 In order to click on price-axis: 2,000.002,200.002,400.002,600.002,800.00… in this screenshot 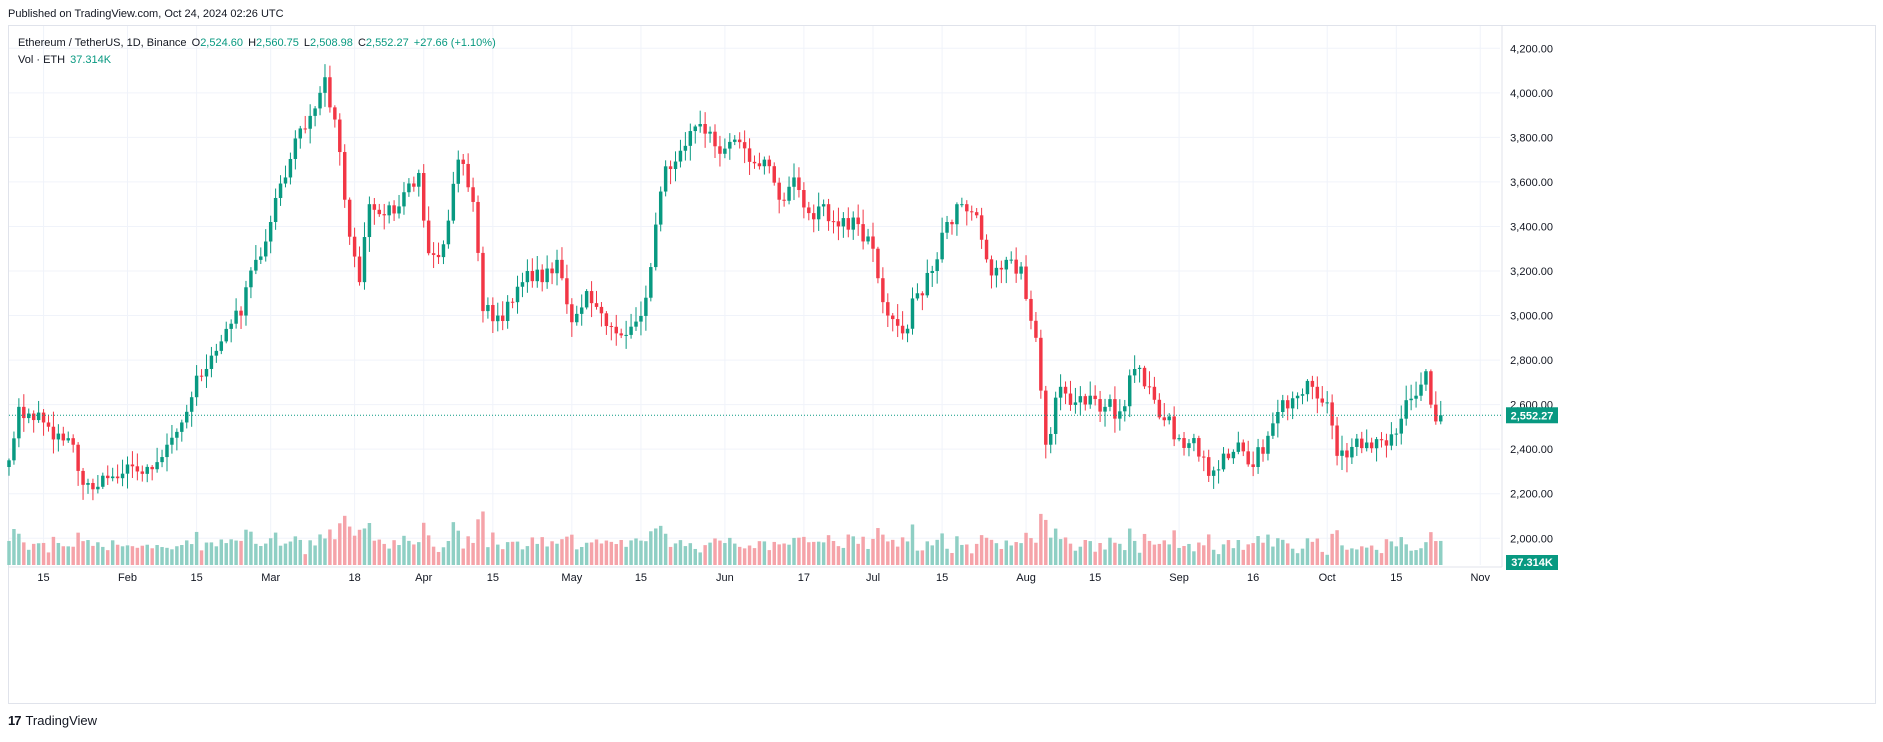, I will do `click(1531, 294)`.